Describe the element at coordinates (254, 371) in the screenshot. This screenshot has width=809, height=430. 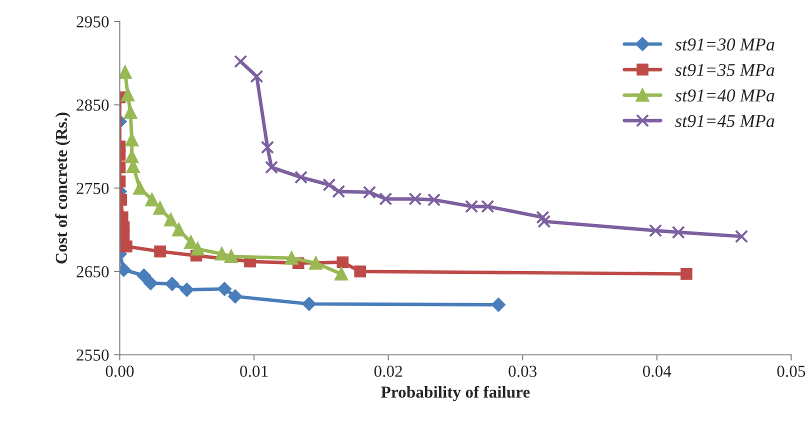
I see `x-tick-label: 0.01` at that location.